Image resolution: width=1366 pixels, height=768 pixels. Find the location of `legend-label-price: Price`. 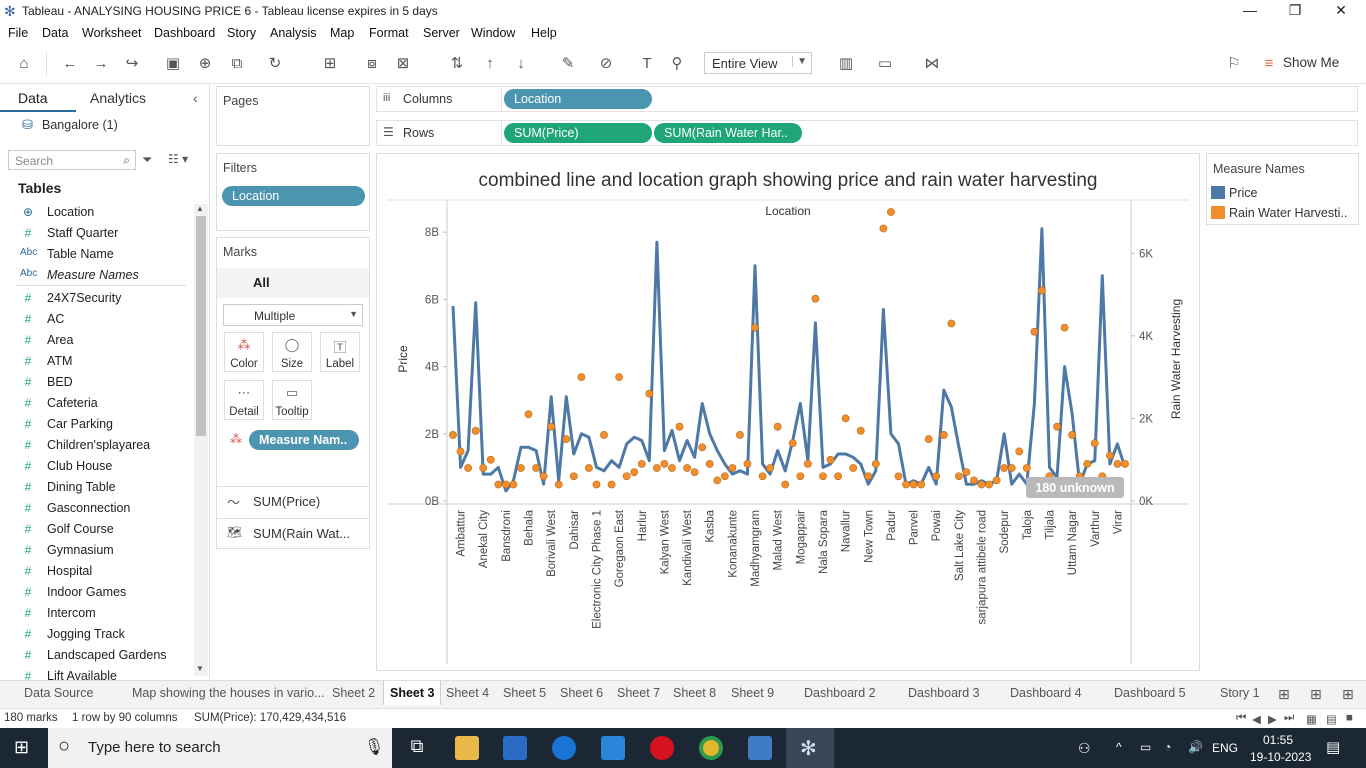

legend-label-price: Price is located at coordinates (1243, 193).